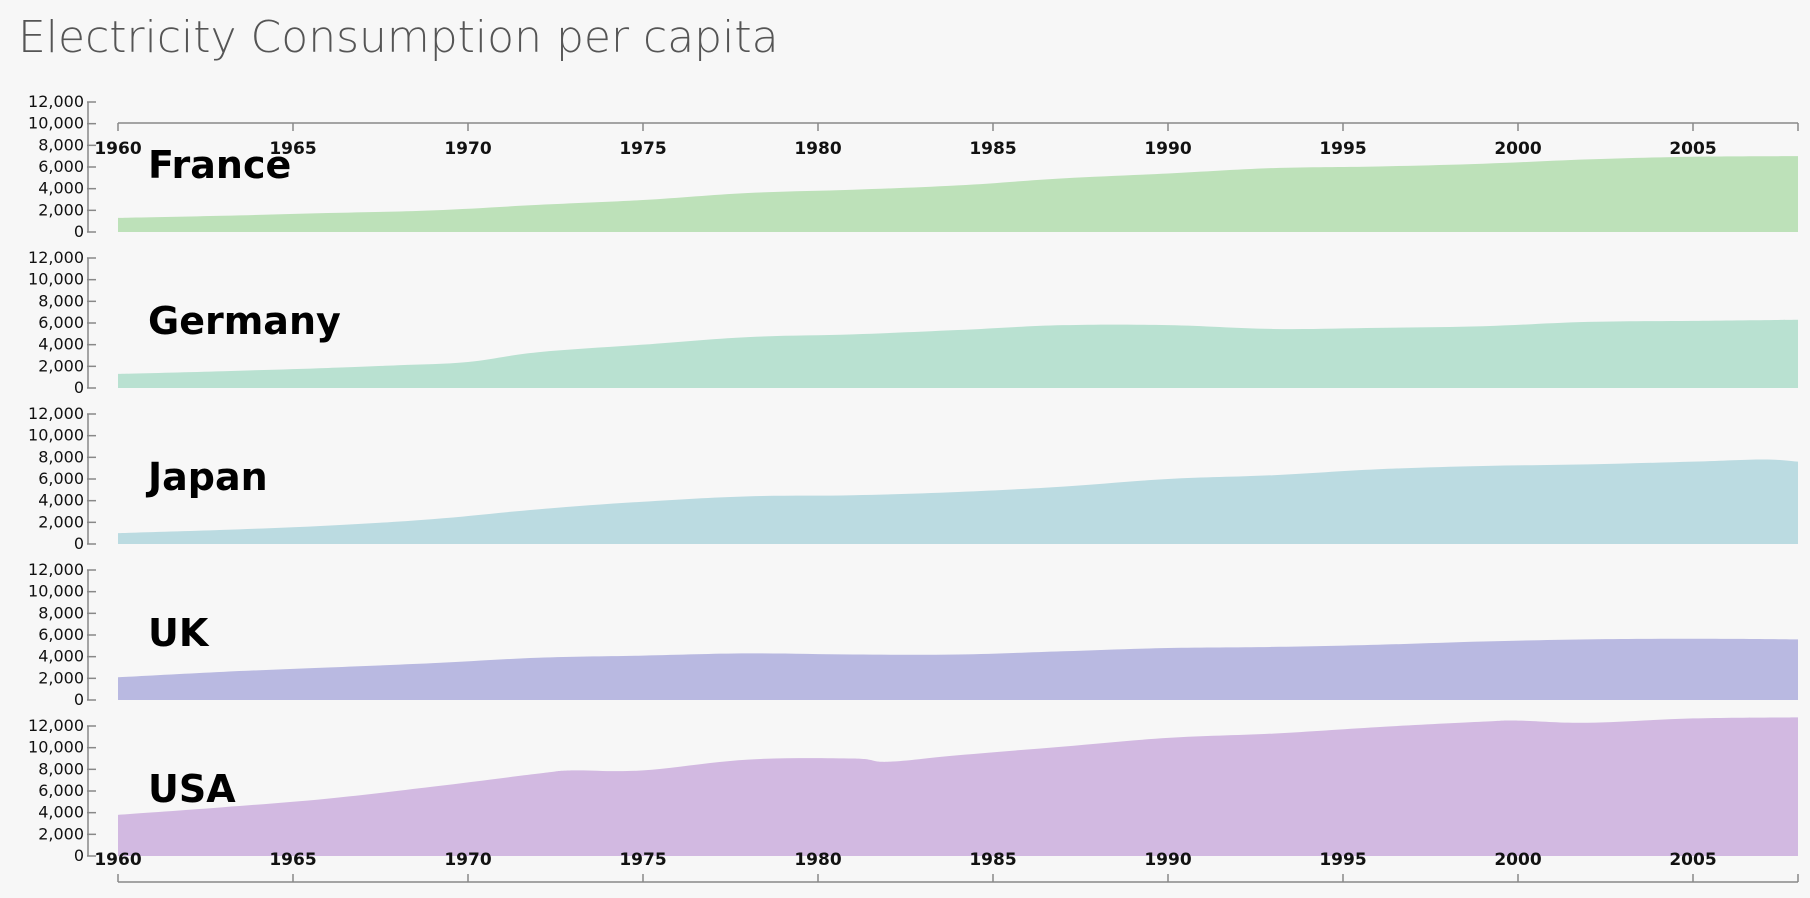  What do you see at coordinates (958, 669) in the screenshot?
I see `area-uk` at bounding box center [958, 669].